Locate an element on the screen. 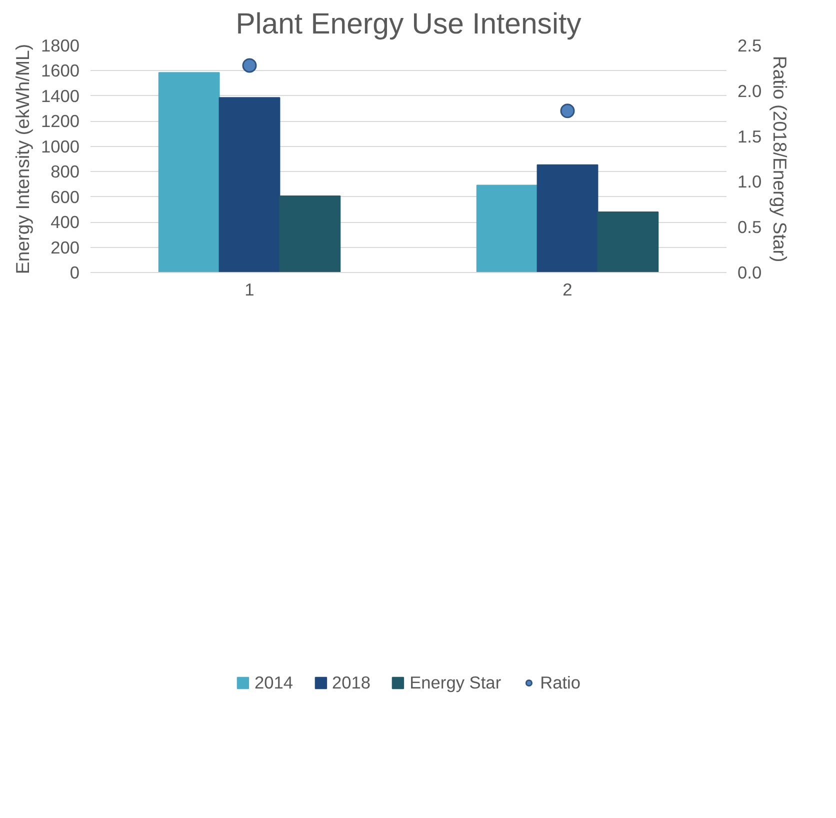 This screenshot has width=836, height=818. y2-tick-label: 0.0 is located at coordinates (750, 272).